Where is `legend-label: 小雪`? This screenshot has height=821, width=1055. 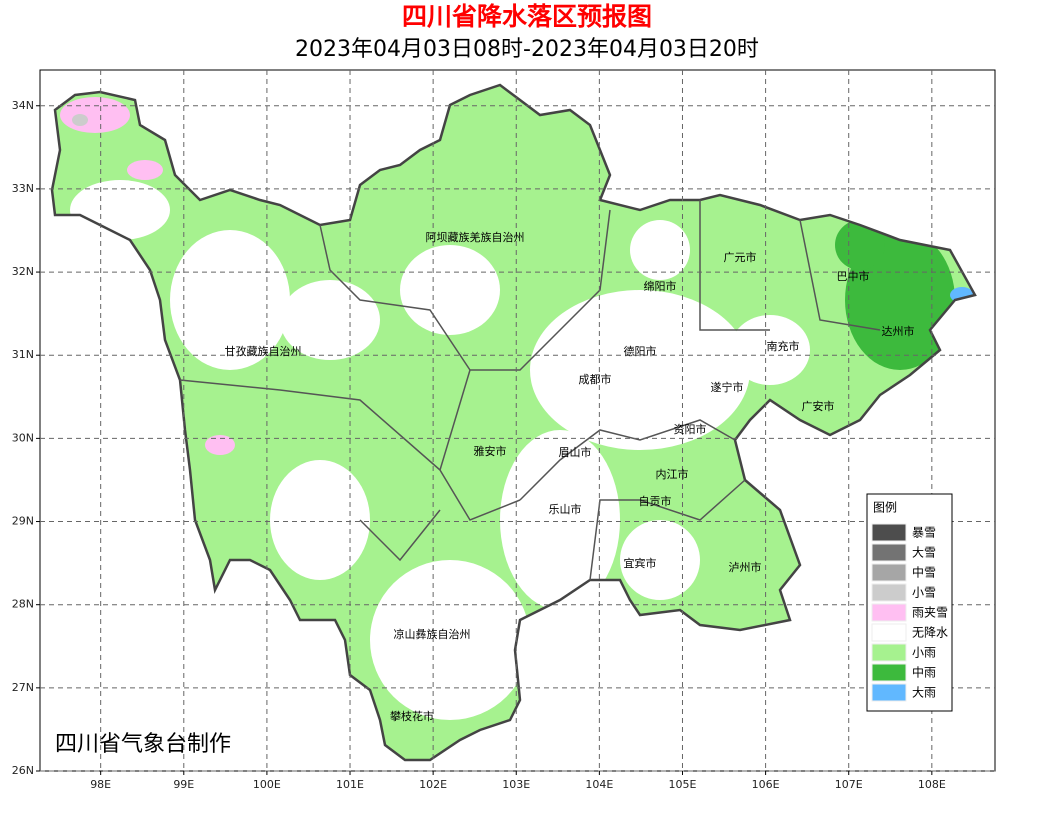 legend-label: 小雪 is located at coordinates (924, 593).